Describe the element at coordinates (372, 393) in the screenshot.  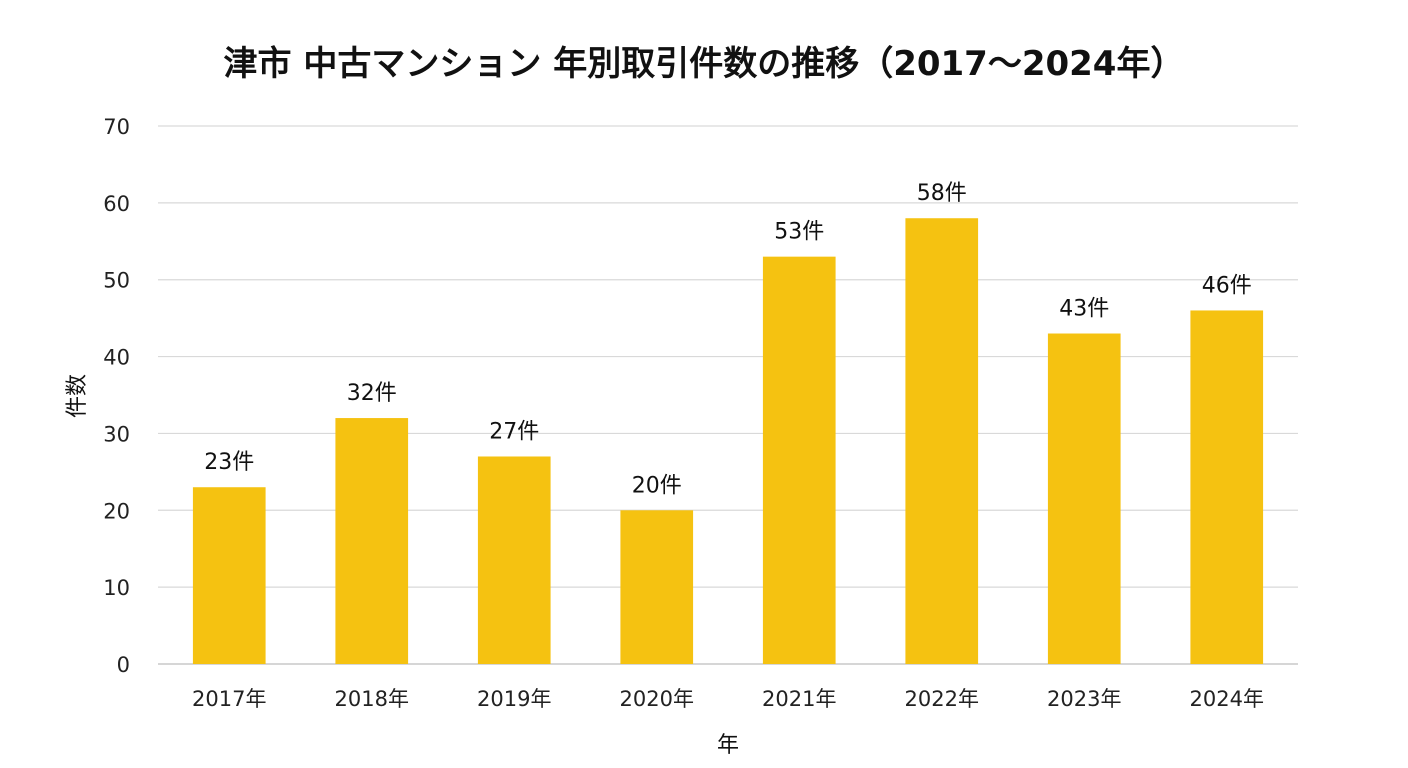
I see `data-label: 32件` at that location.